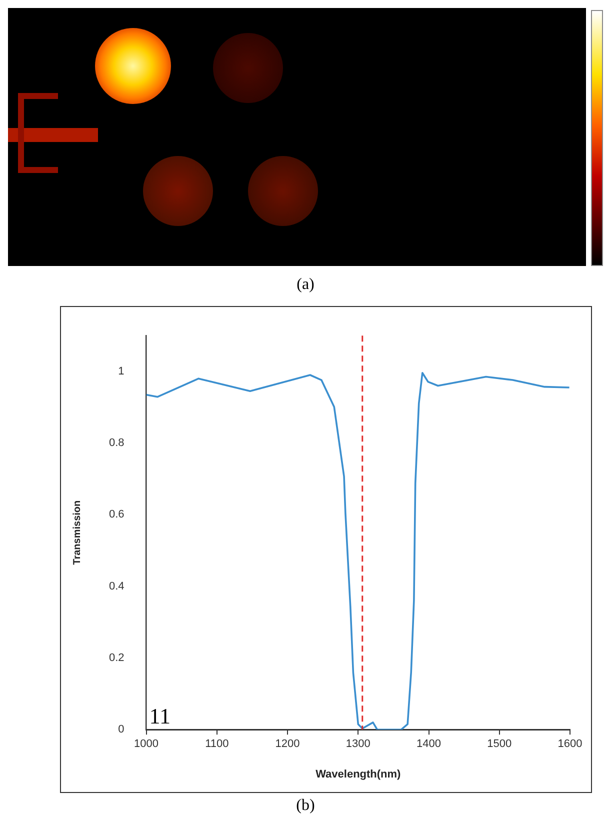 This screenshot has width=611, height=816. I want to click on annotation: 11, so click(159, 715).